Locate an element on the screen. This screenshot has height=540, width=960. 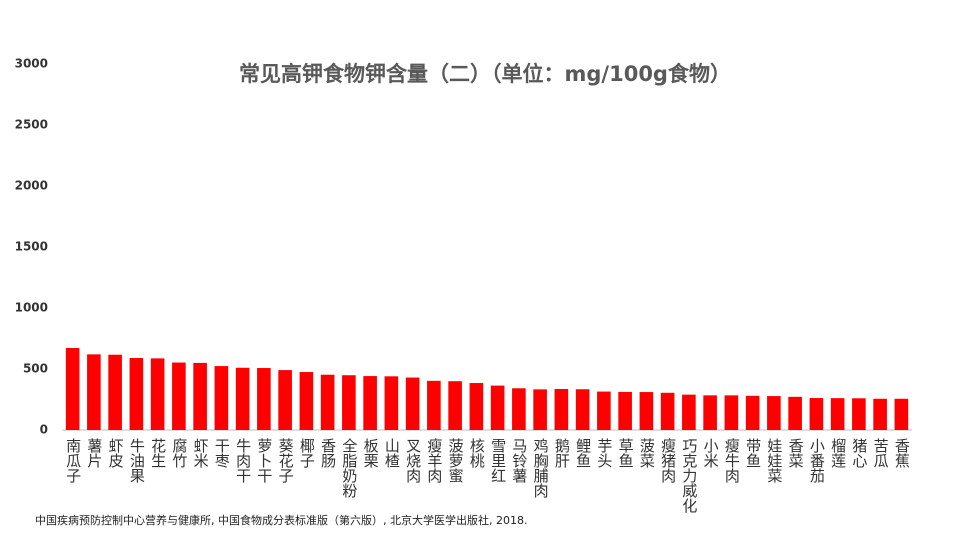
x-tick-label: 香蕉 is located at coordinates (902, 453).